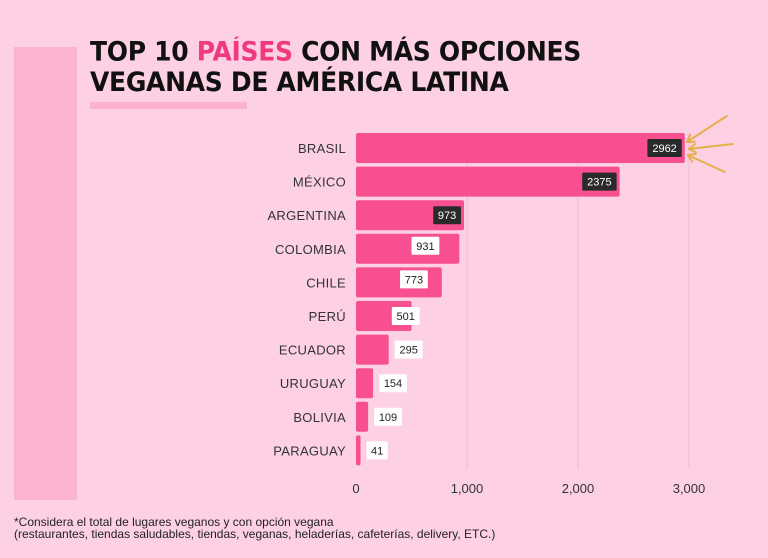  Describe the element at coordinates (312, 350) in the screenshot. I see `category-label: ECUADOR` at that location.